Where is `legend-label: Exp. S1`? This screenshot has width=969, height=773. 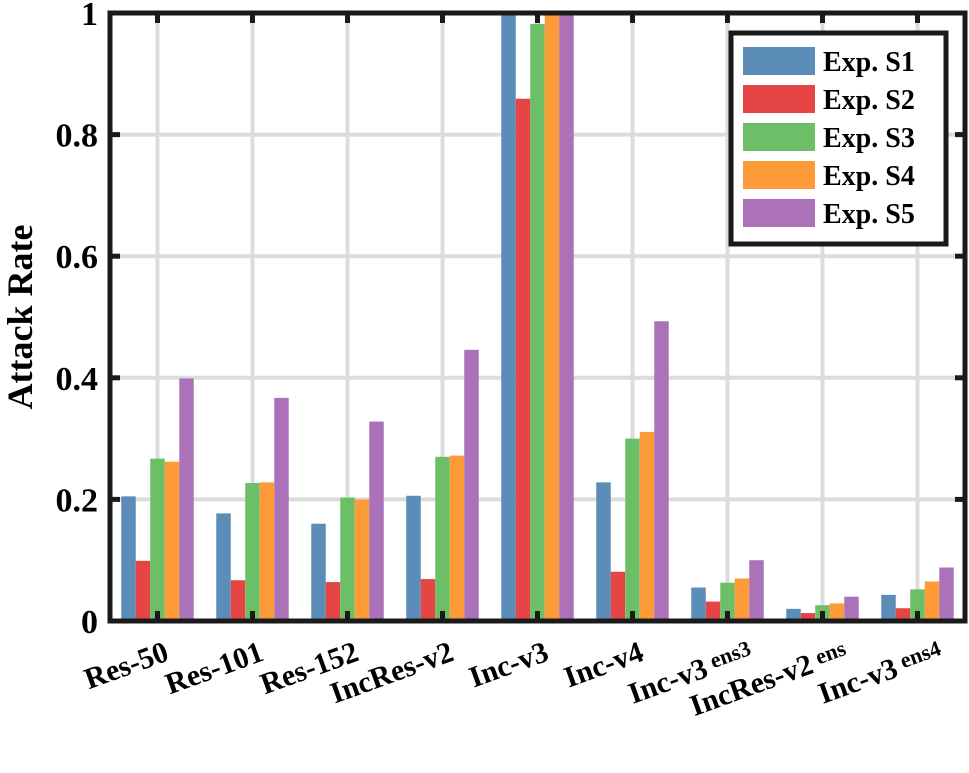 legend-label: Exp. S1 is located at coordinates (869, 62).